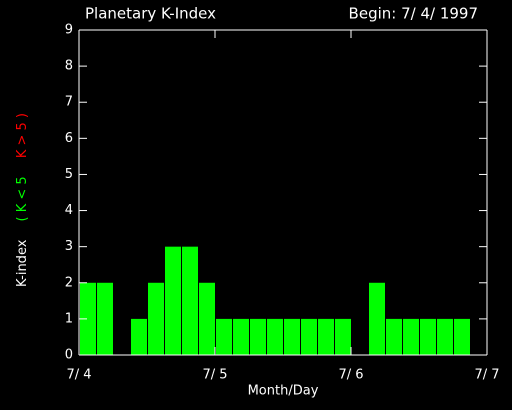  Describe the element at coordinates (69, 66) in the screenshot. I see `y-tick-label: 8` at that location.